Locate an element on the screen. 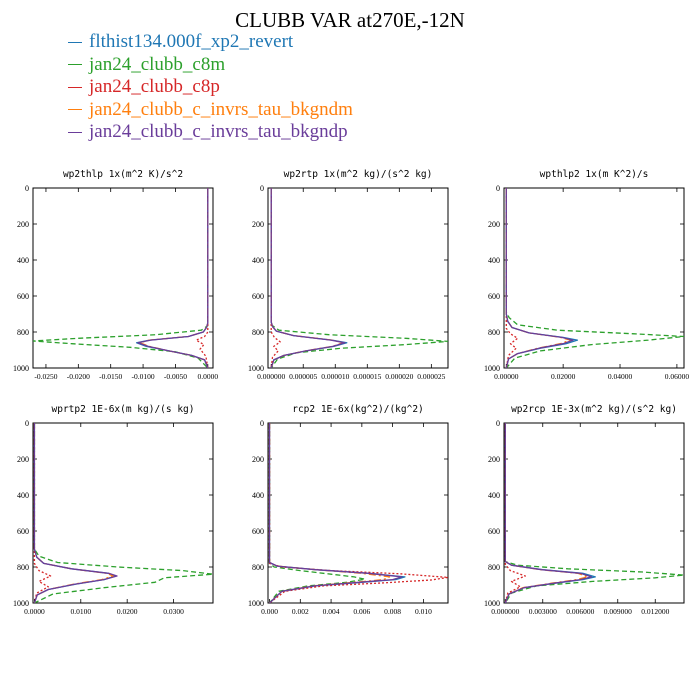  chart-title: wp2rtp 1x(m^2 kg)/(s^2 kg) is located at coordinates (358, 174).